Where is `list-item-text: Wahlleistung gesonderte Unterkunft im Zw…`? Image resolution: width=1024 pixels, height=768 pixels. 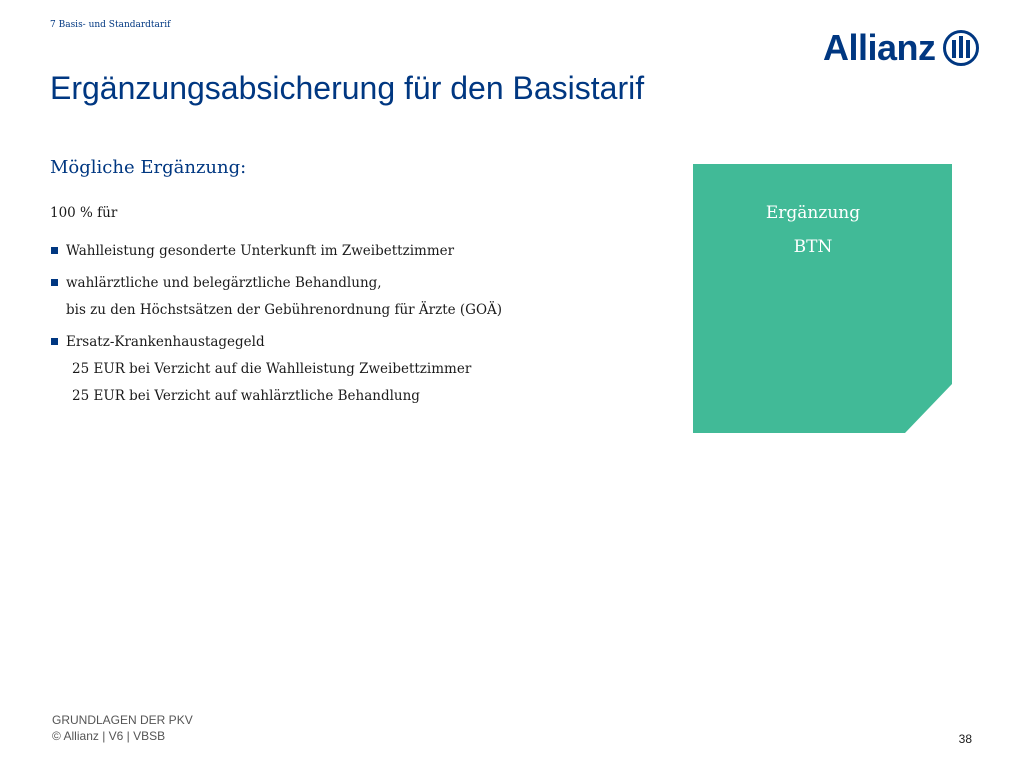 list-item-text: Wahlleistung gesonderte Unterkunft im Zw… is located at coordinates (260, 251).